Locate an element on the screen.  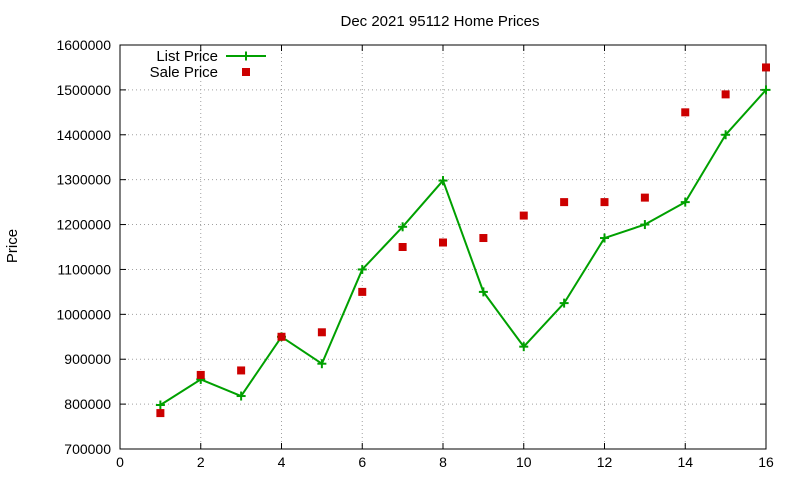
y-tick-label: 800000 is located at coordinates (87, 404).